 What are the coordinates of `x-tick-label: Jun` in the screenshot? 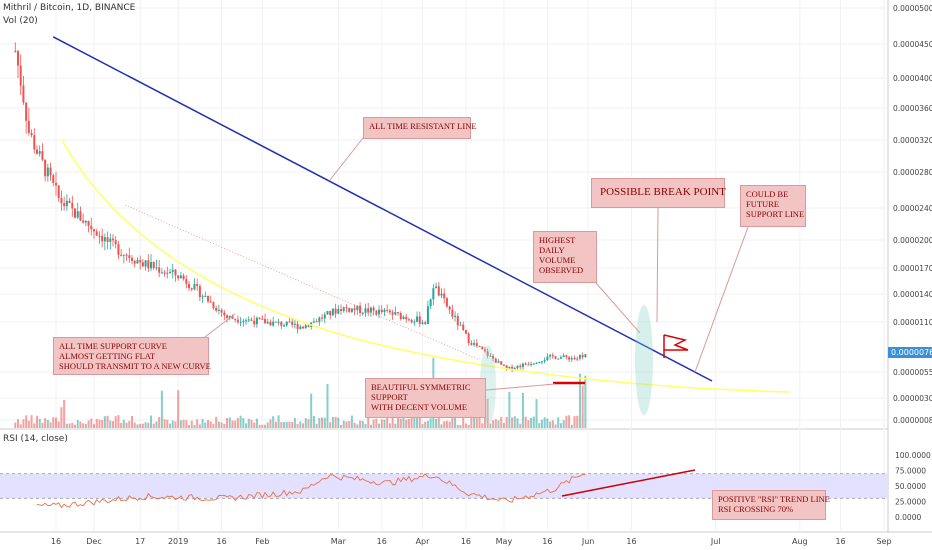 It's located at (588, 541).